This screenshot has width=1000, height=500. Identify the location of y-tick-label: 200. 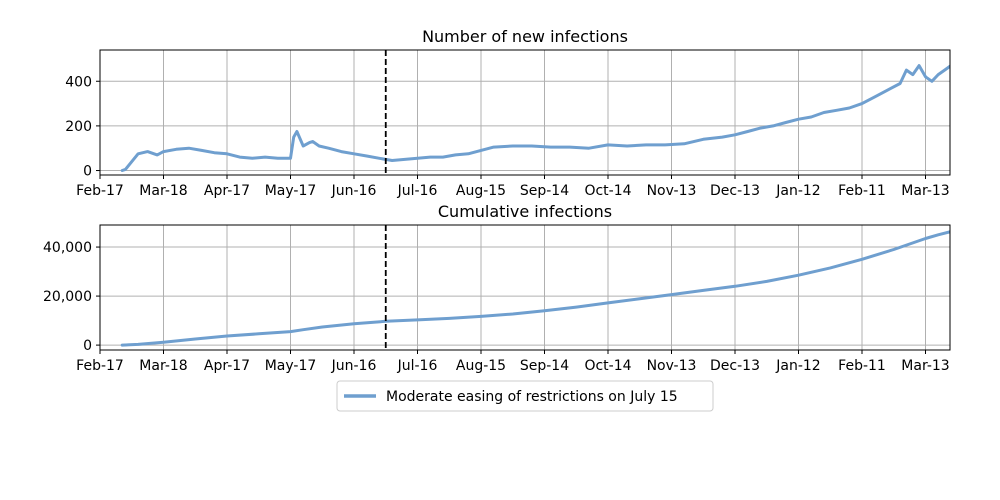
(78, 127).